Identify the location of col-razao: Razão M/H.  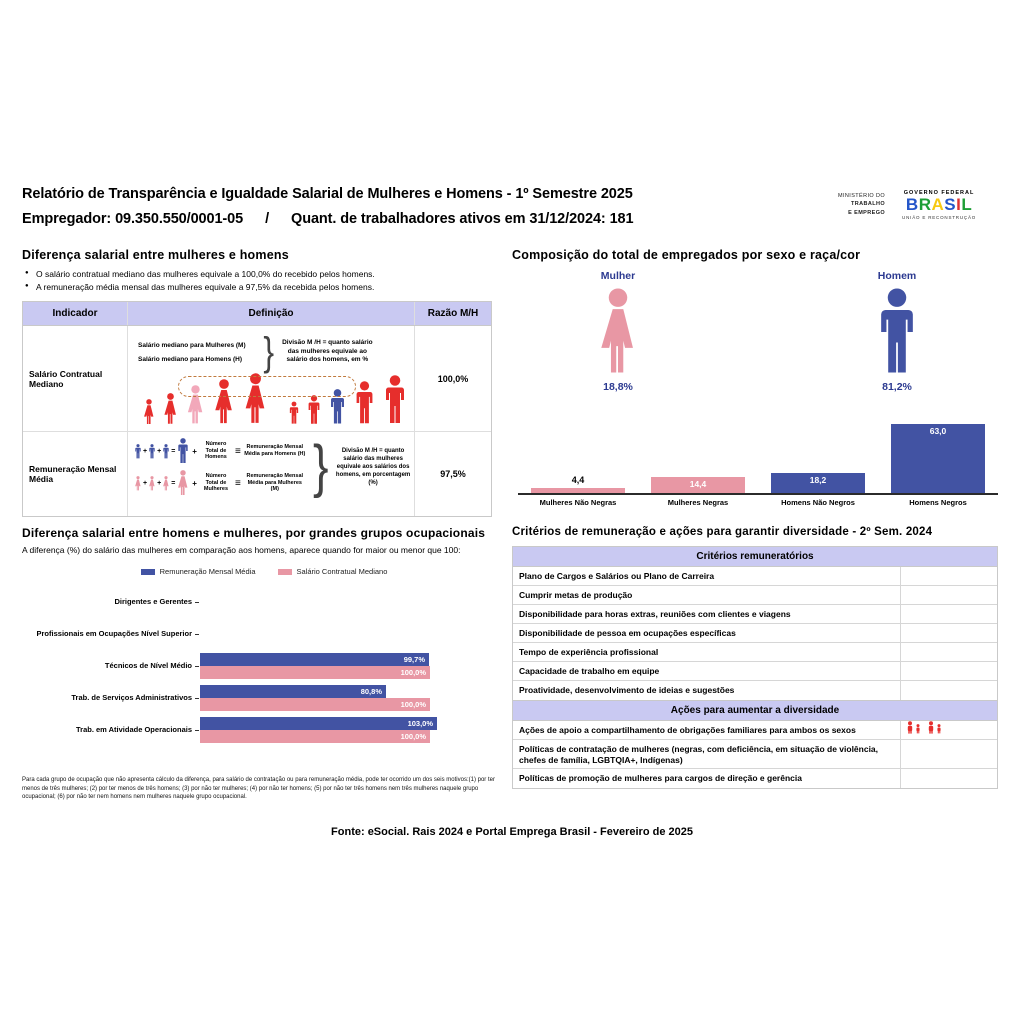
(453, 313).